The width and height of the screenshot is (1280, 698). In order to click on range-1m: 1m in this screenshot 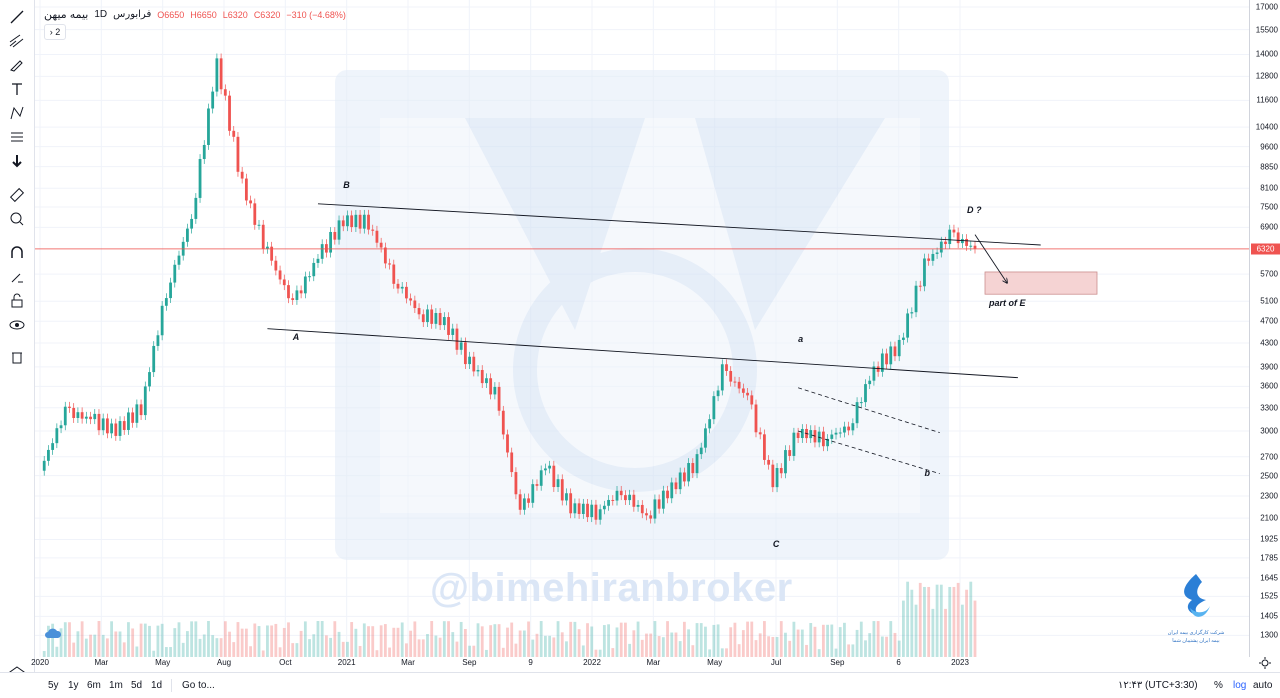, I will do `click(116, 685)`.